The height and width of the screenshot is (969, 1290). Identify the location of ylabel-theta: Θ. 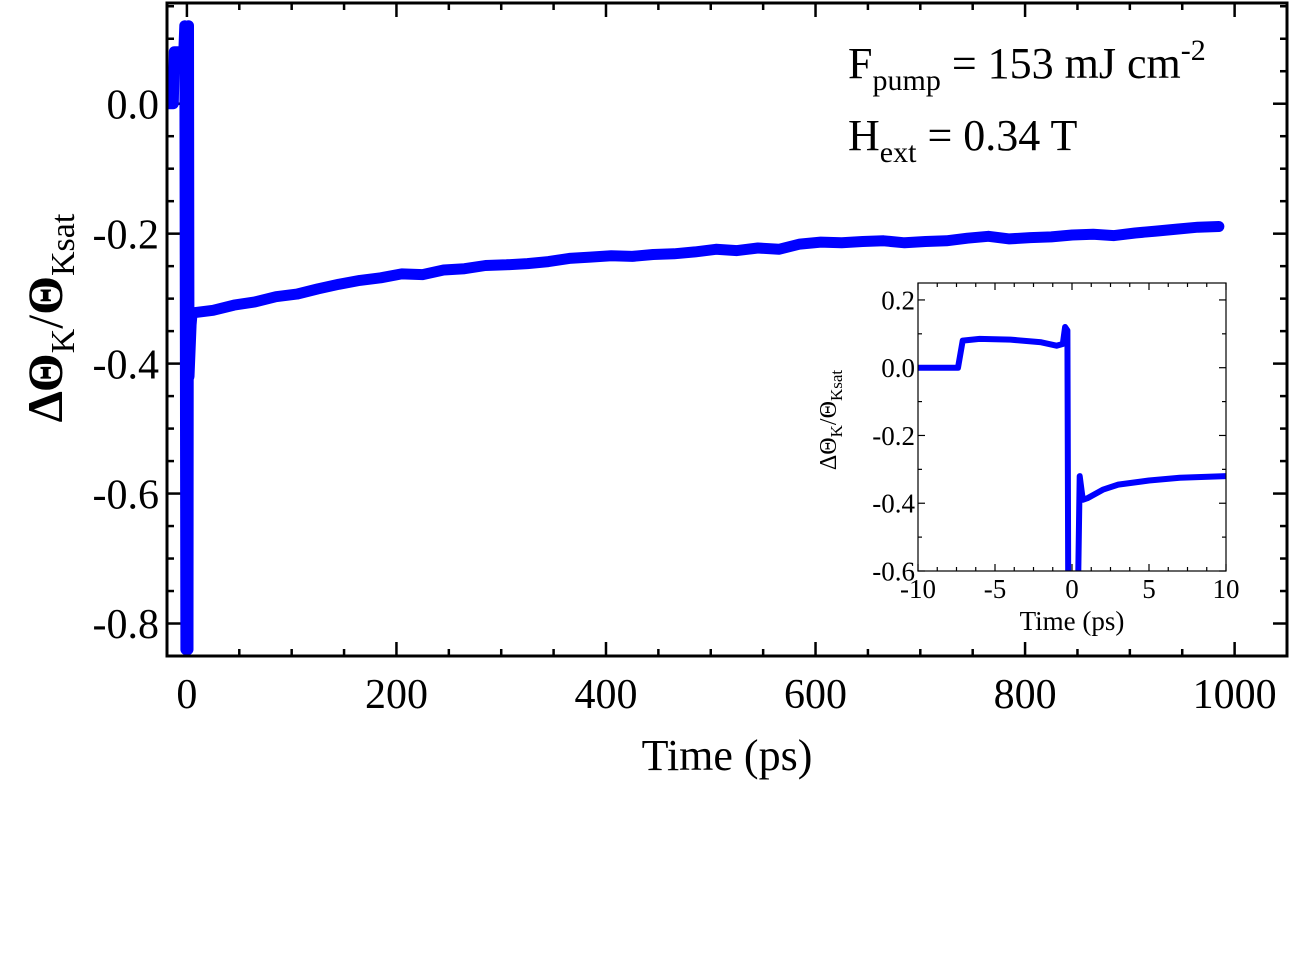
(45, 372).